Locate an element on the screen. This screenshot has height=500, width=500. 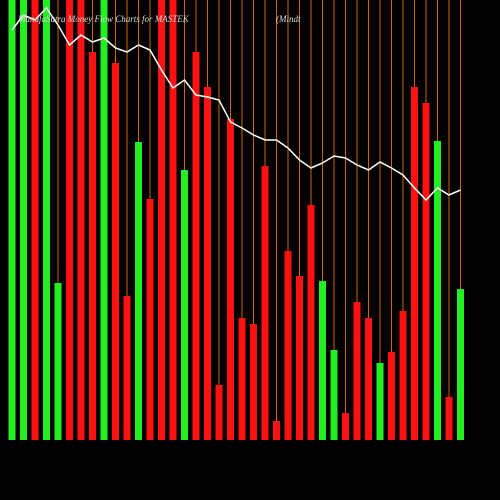
chart-subtitle: (Mindt is located at coordinates (288, 19).